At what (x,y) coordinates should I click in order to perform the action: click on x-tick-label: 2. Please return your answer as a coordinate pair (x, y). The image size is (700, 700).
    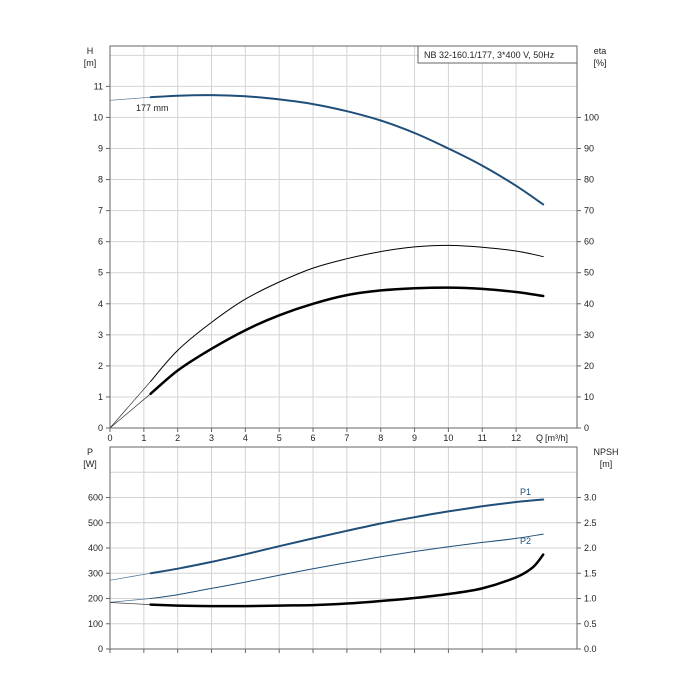
    Looking at the image, I should click on (177, 438).